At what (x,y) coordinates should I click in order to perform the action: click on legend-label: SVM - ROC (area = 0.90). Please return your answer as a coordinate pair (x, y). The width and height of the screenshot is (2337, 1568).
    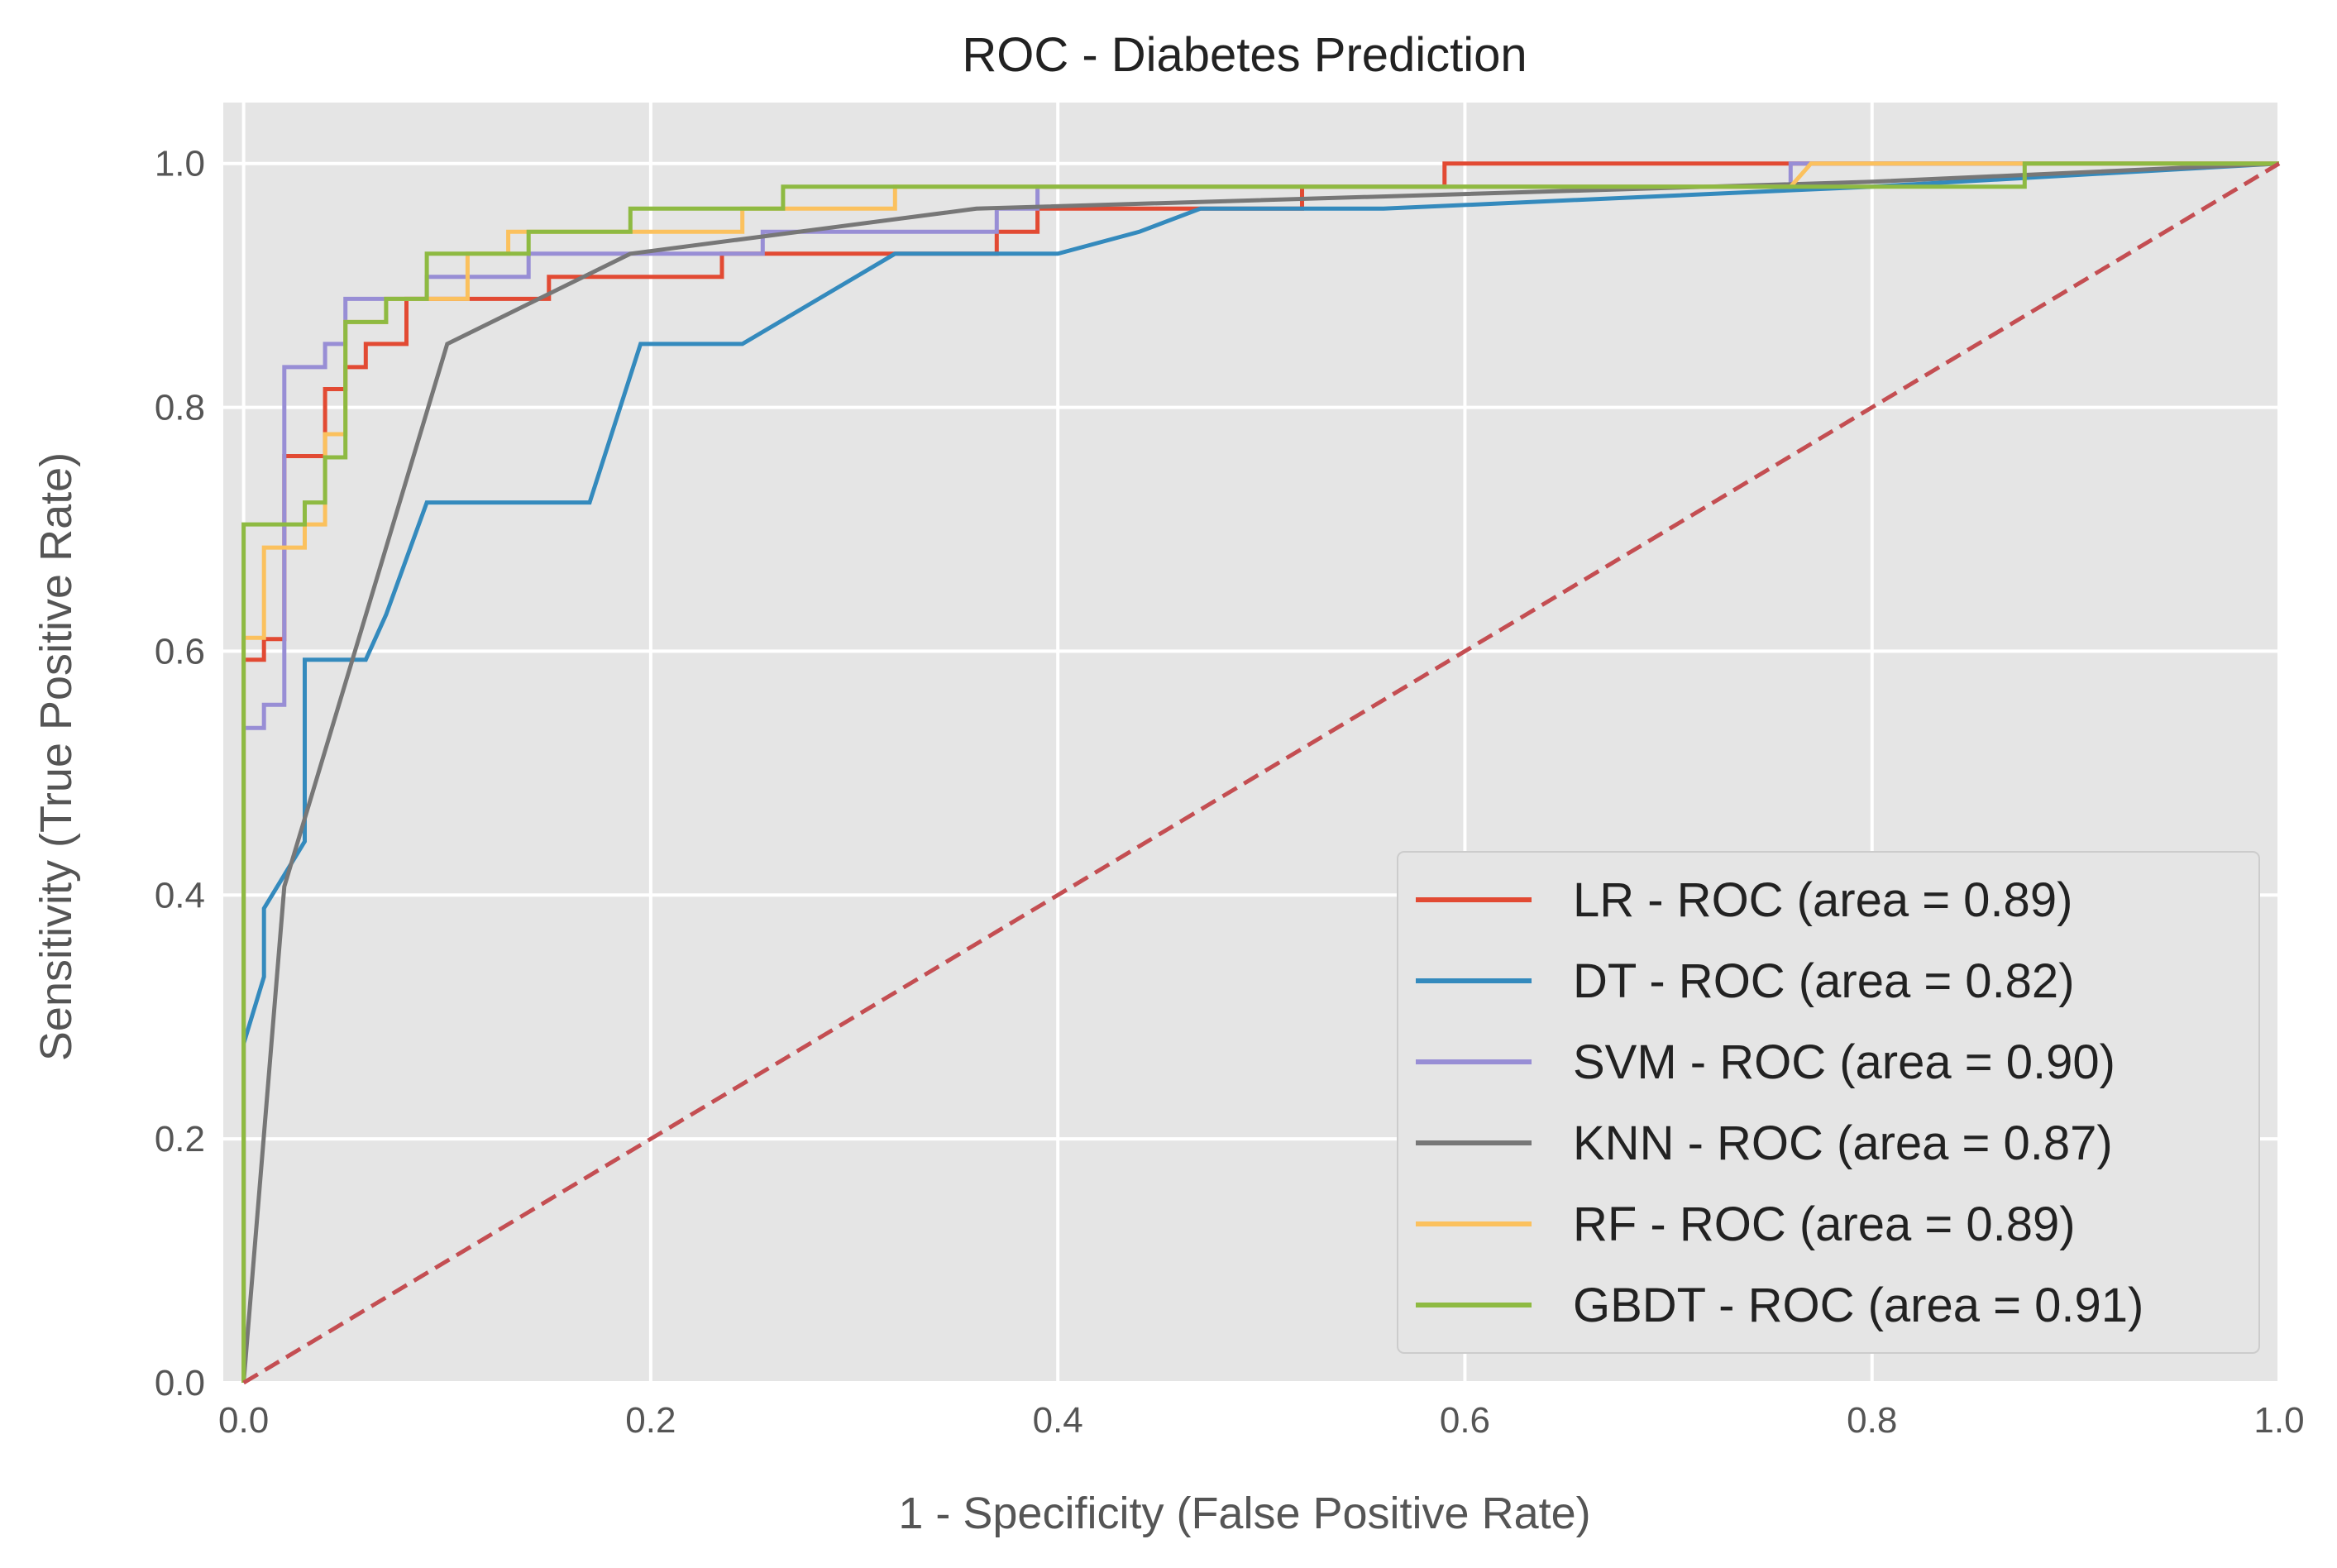
    Looking at the image, I should click on (1844, 1062).